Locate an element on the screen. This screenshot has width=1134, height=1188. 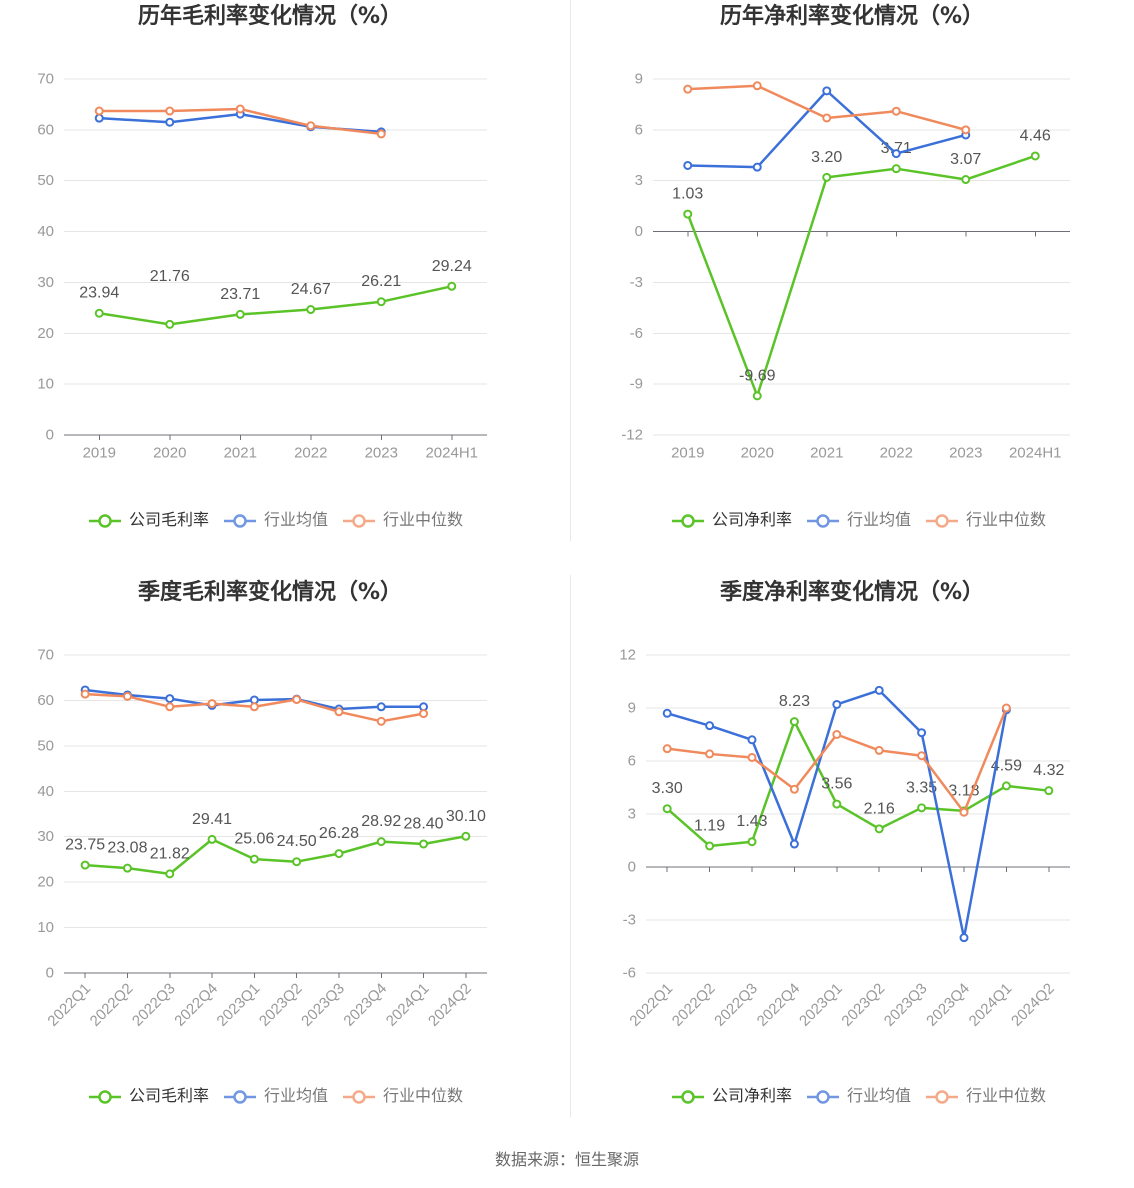
chart-title-quarterly-gross-margin: 季度毛利率变化情况（%） is located at coordinates (270, 592).